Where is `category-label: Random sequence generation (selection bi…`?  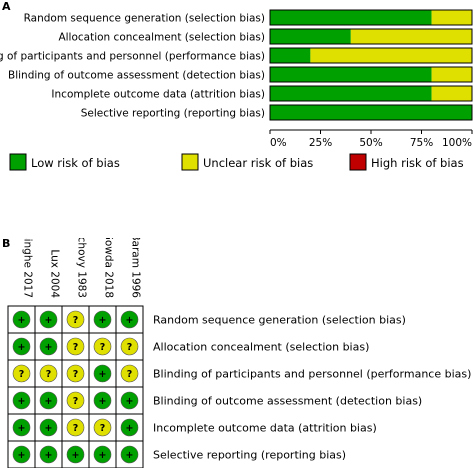
category-label: Random sequence generation (selection bi… is located at coordinates (144, 19).